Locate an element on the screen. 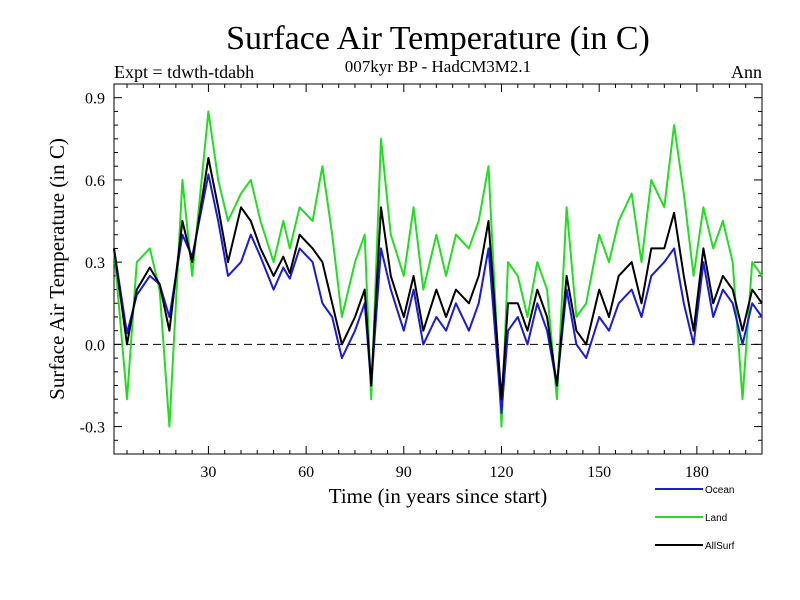 This screenshot has width=800, height=600. legend: Ocean Land AllSurf is located at coordinates (695, 518).